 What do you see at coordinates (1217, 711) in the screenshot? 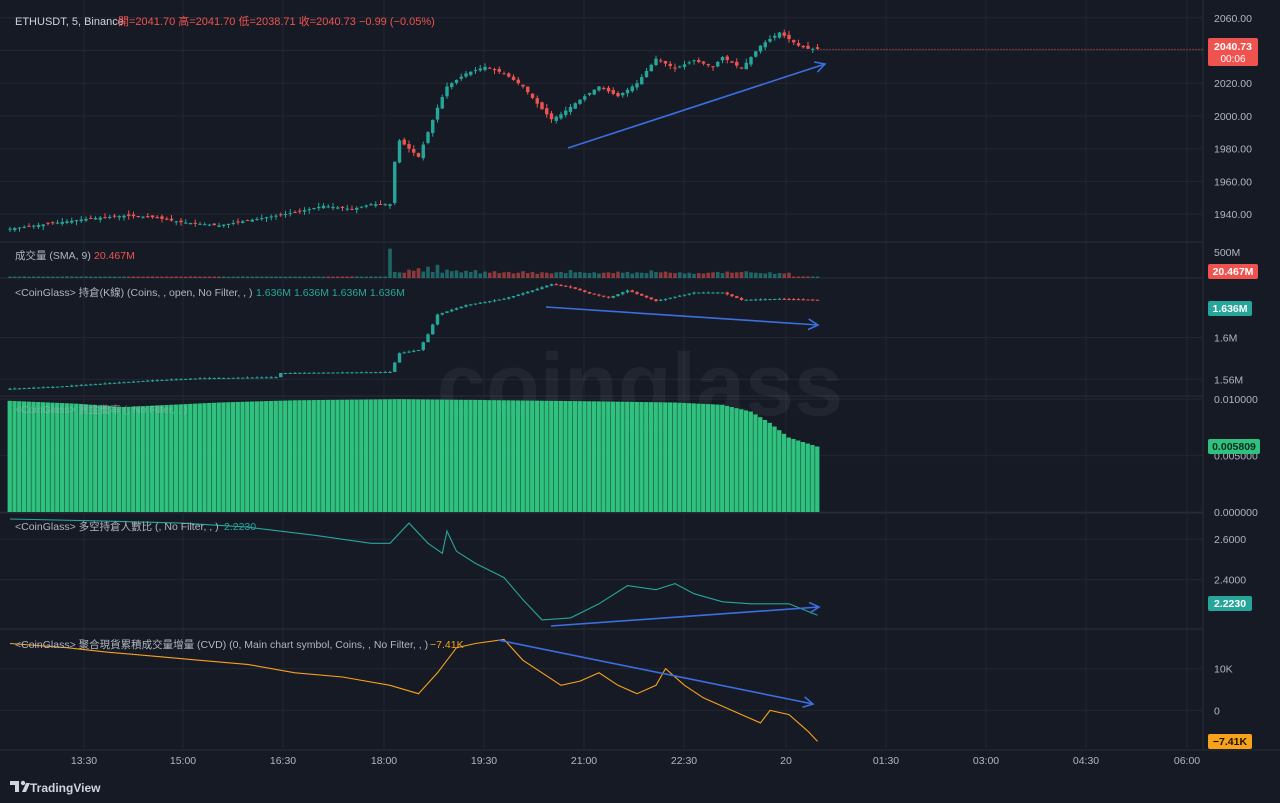
I see `y-tick-label: 0` at bounding box center [1217, 711].